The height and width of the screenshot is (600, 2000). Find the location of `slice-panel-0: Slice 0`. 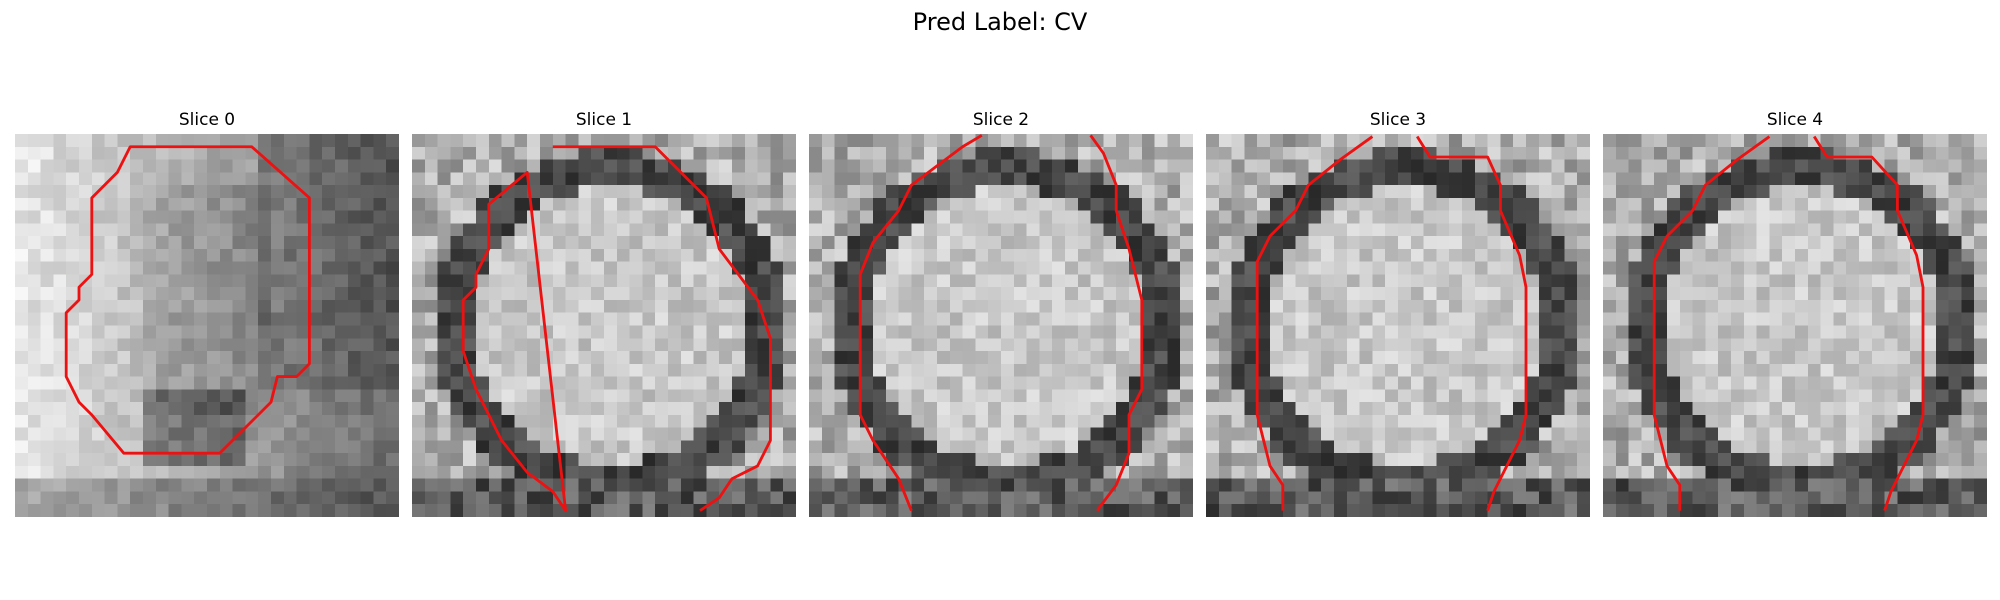

slice-panel-0: Slice 0 is located at coordinates (207, 313).